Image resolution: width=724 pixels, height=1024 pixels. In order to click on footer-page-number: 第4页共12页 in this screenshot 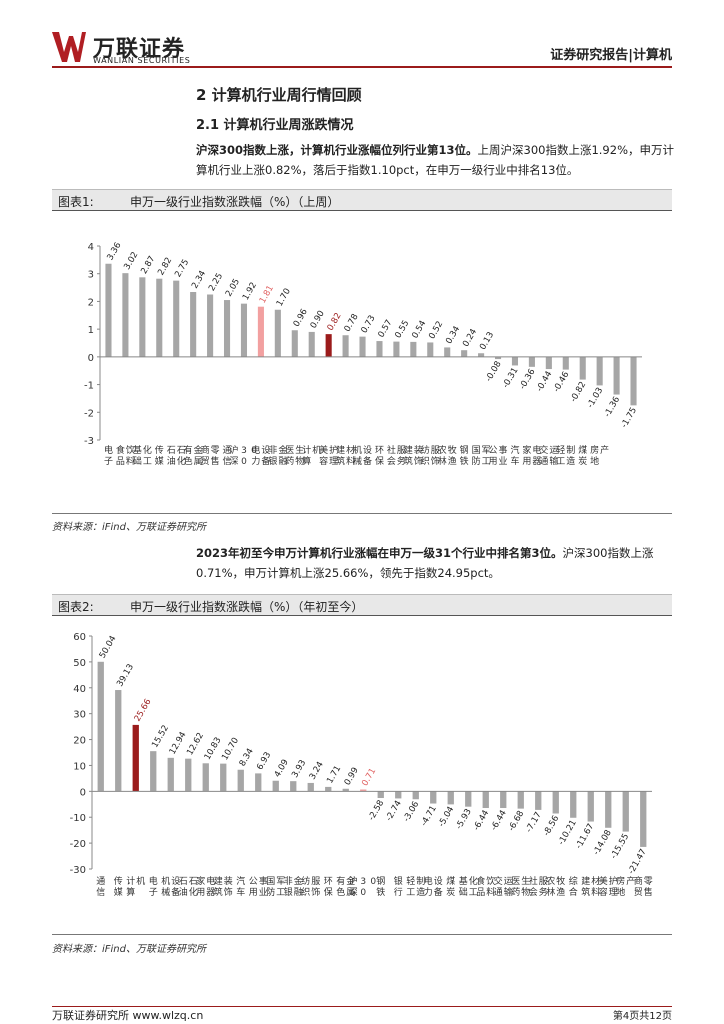, I will do `click(642, 1016)`.